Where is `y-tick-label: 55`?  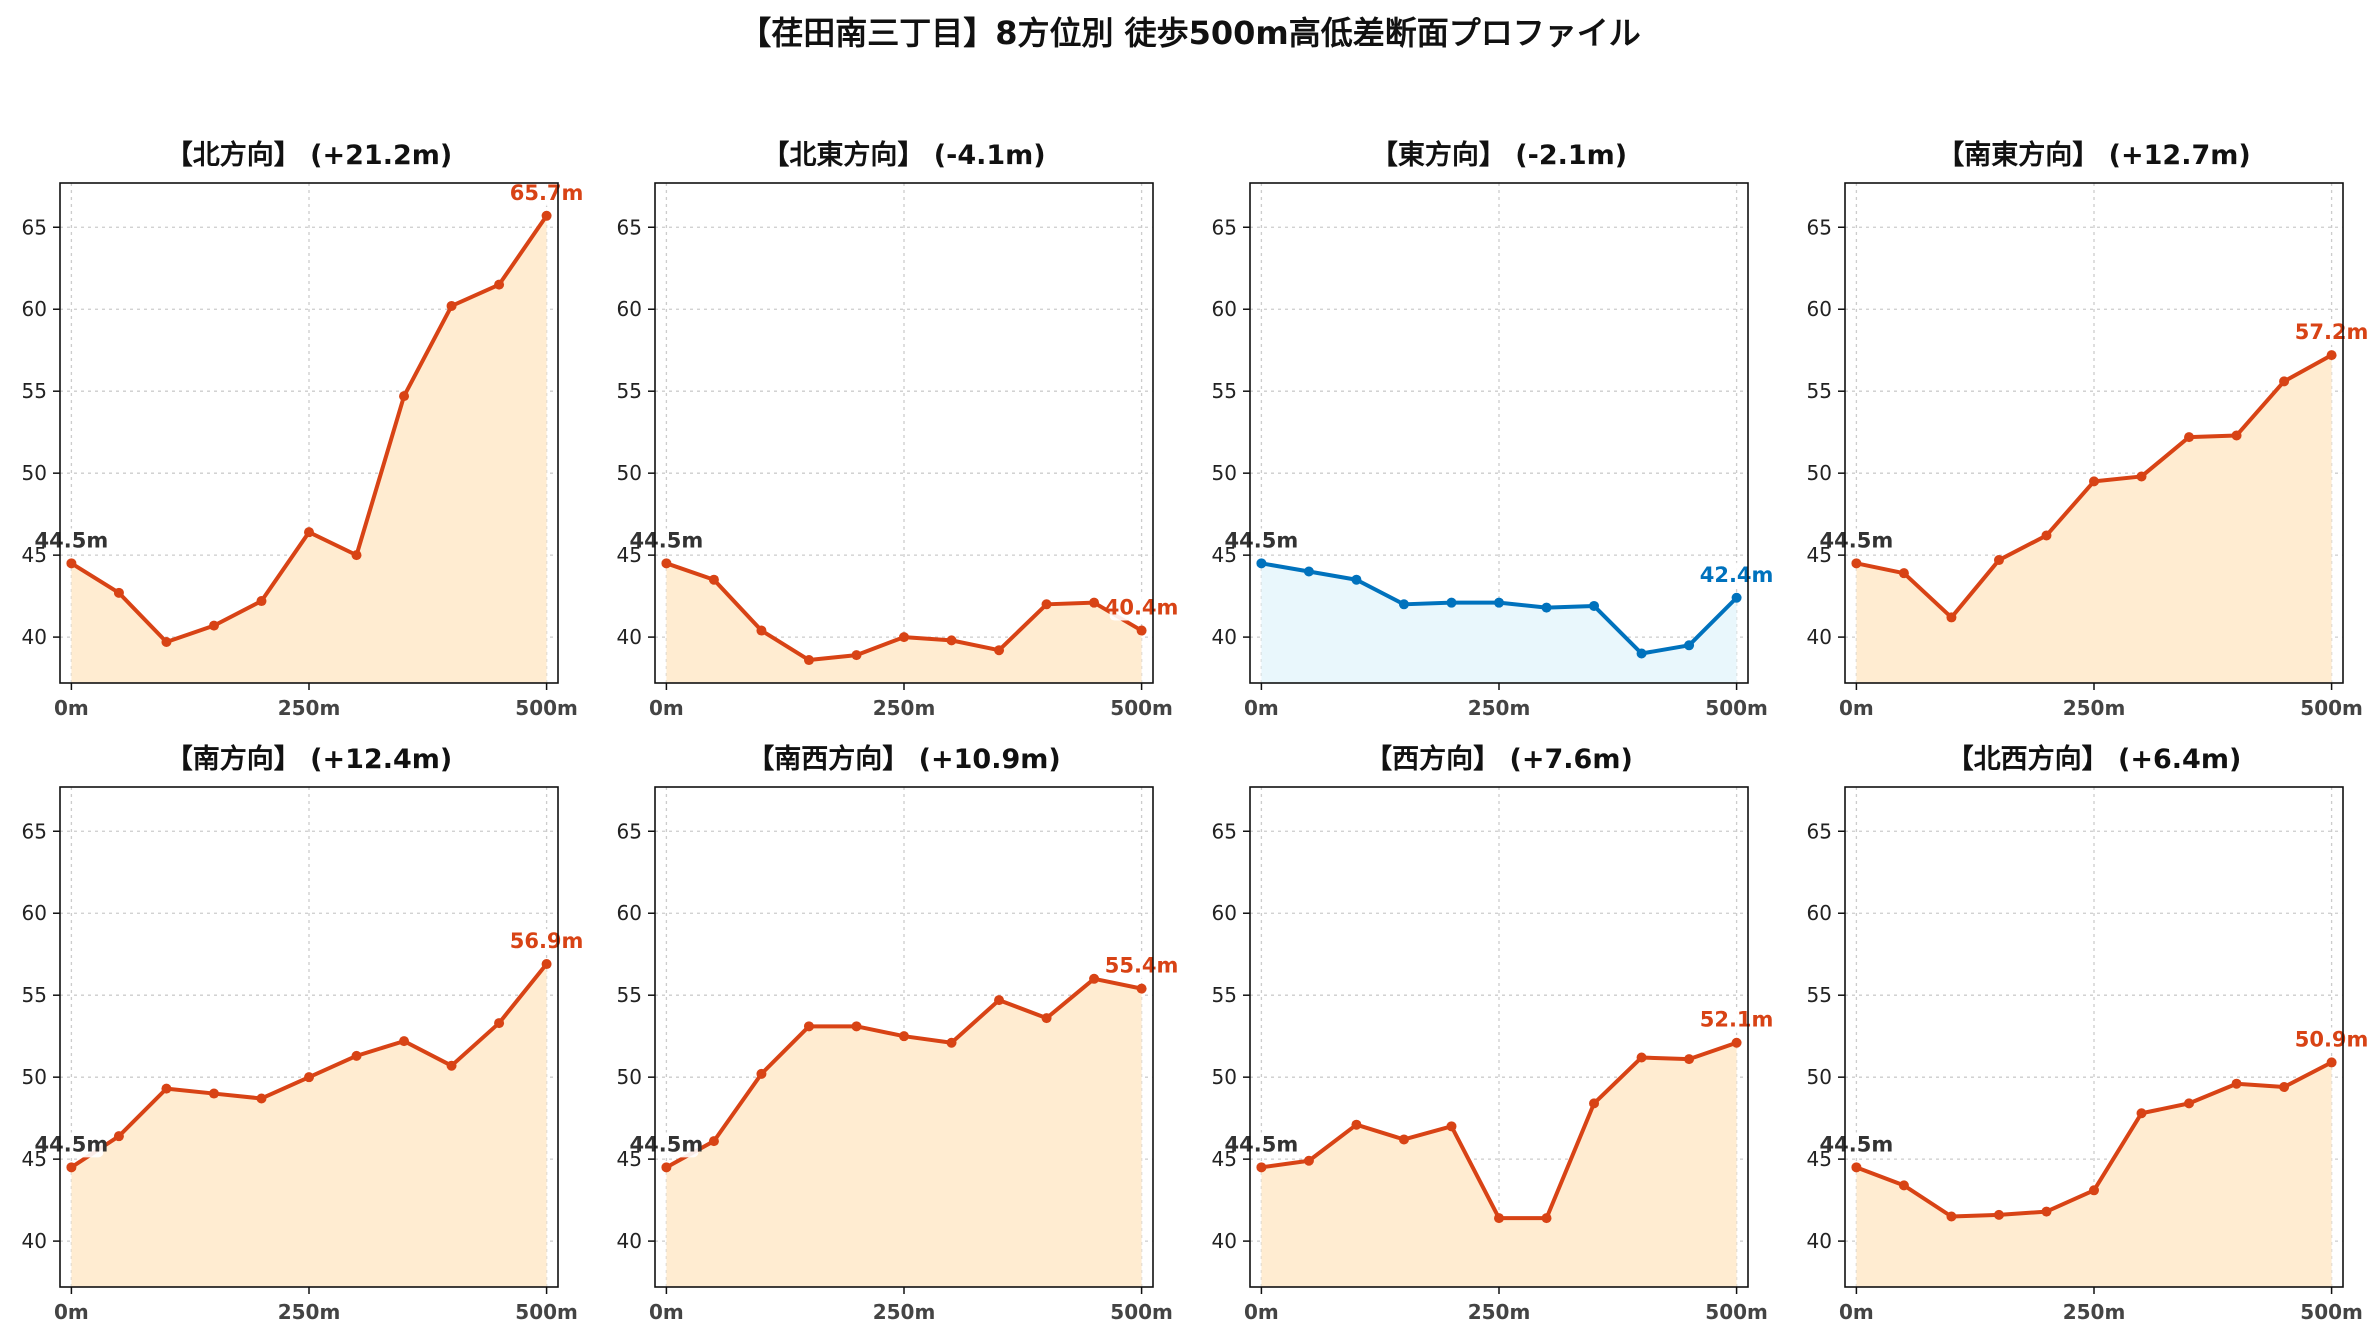
y-tick-label: 55 is located at coordinates (1224, 391).